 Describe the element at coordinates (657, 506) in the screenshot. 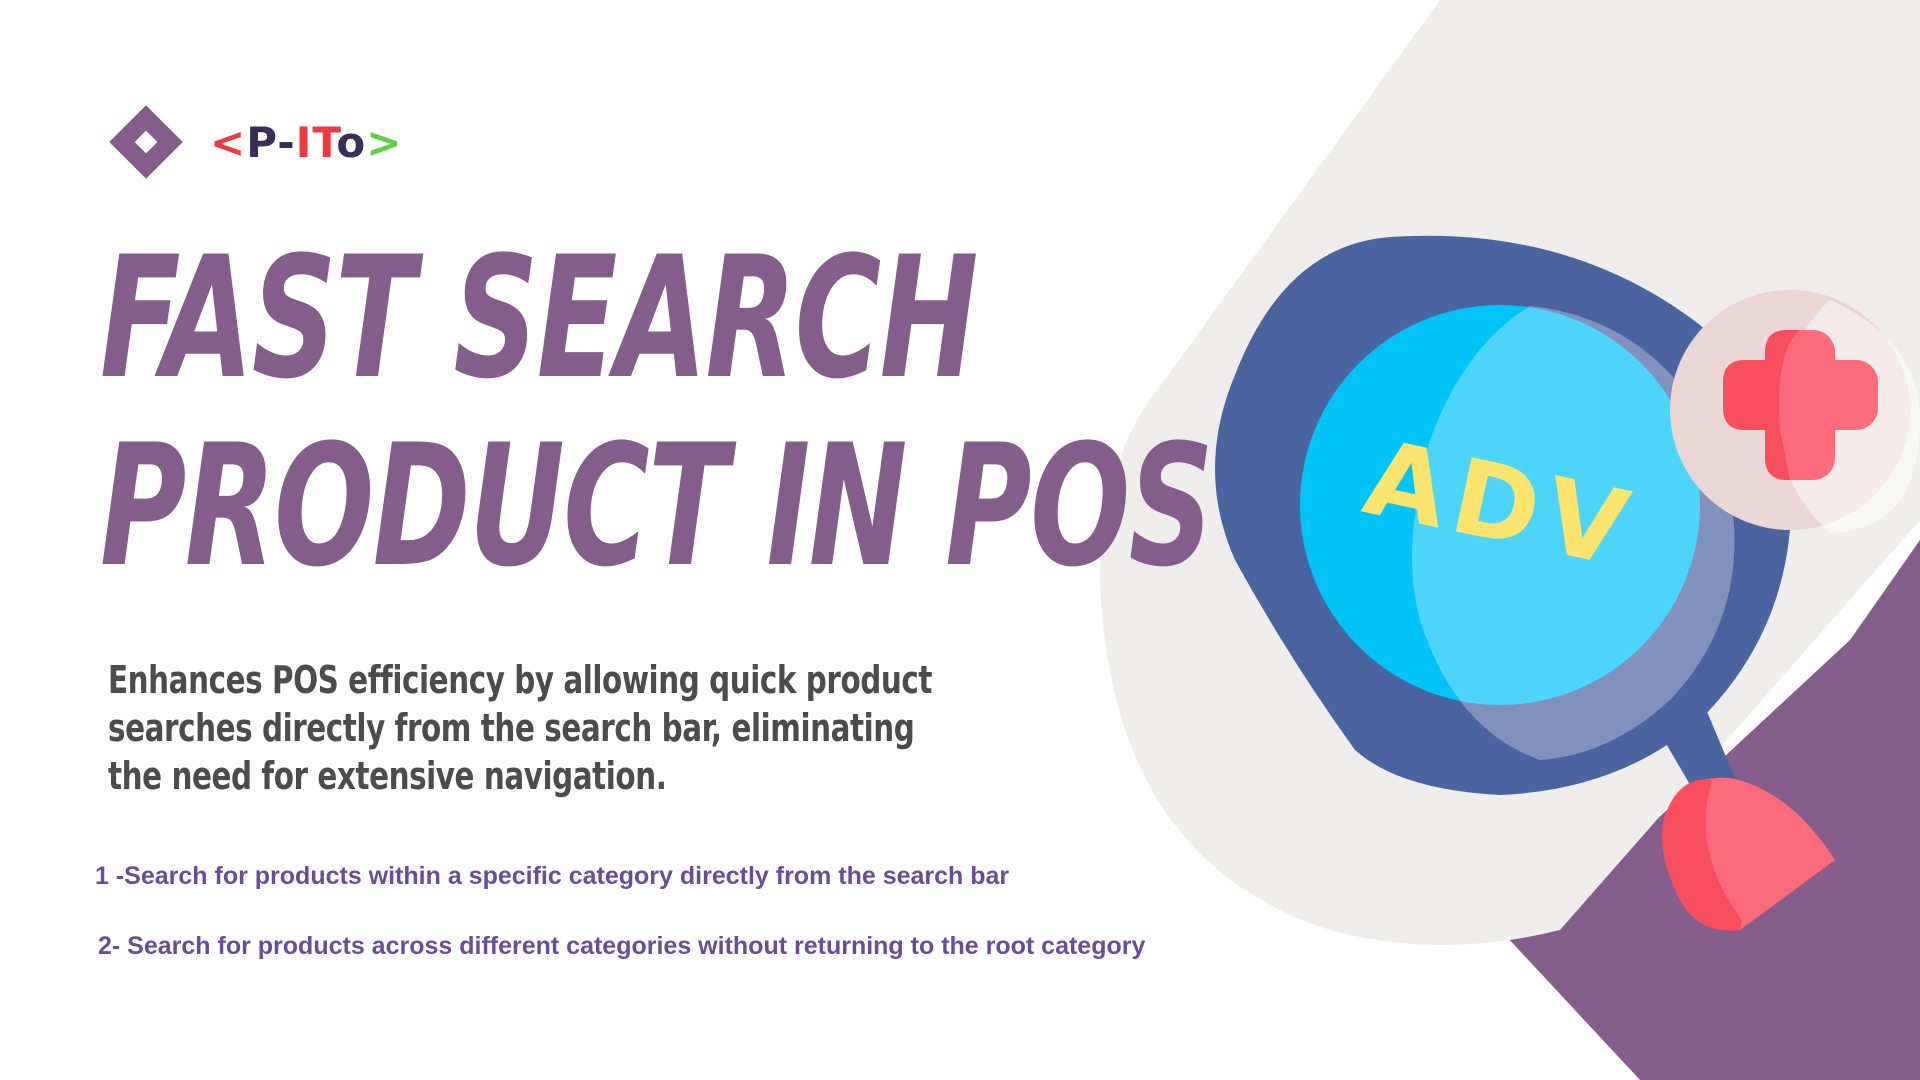

I see `page-title-line-2: PRODUCT IN POS` at that location.